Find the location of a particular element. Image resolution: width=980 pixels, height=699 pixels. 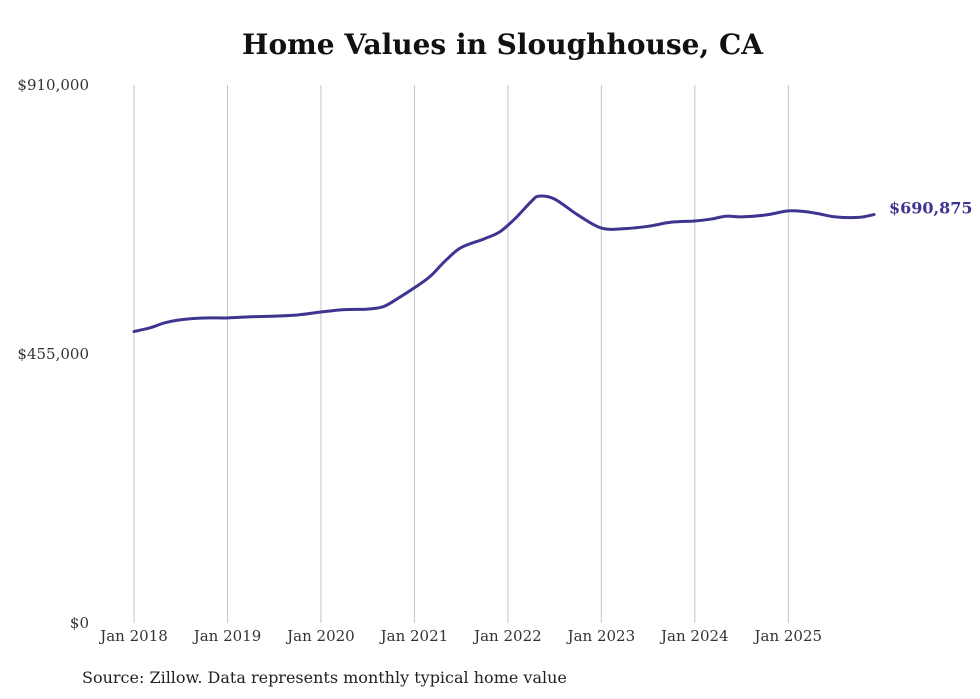

y-tick-label: $455,000 is located at coordinates (53, 354).